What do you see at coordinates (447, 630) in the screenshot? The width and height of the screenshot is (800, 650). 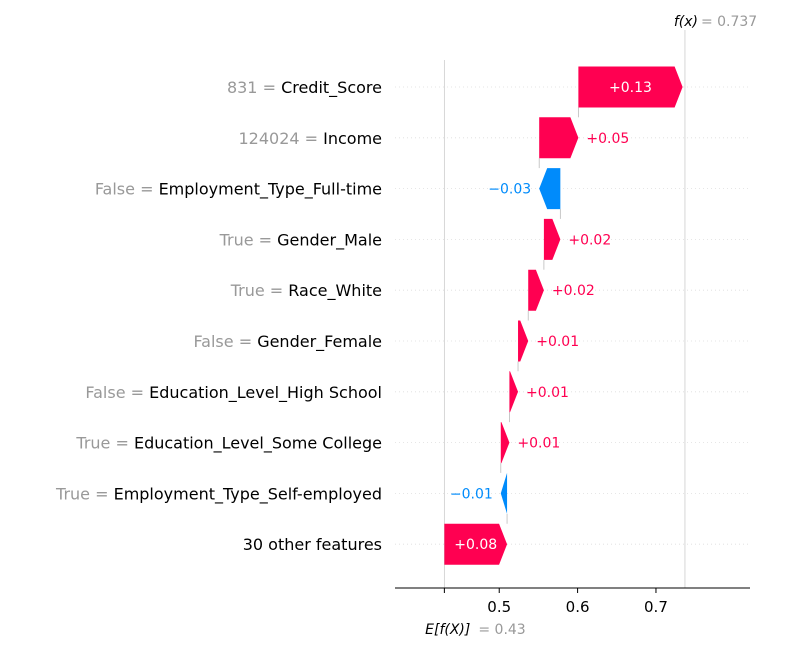 I see `base-value-label: E[f(X)]` at bounding box center [447, 630].